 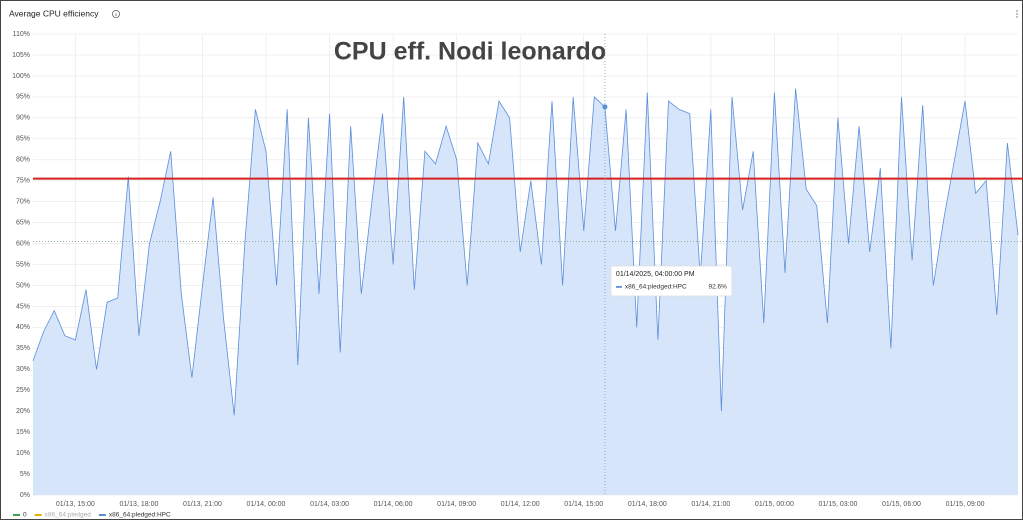 I want to click on info-icon, so click(x=116, y=13).